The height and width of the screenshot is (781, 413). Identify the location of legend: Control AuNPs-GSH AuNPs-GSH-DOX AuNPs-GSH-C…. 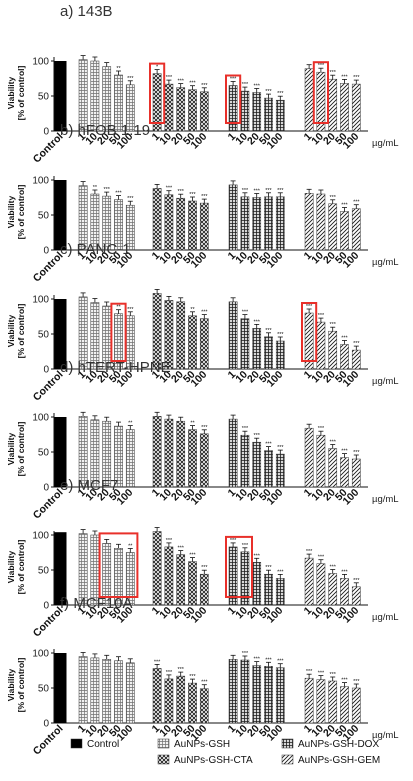
(225, 752).